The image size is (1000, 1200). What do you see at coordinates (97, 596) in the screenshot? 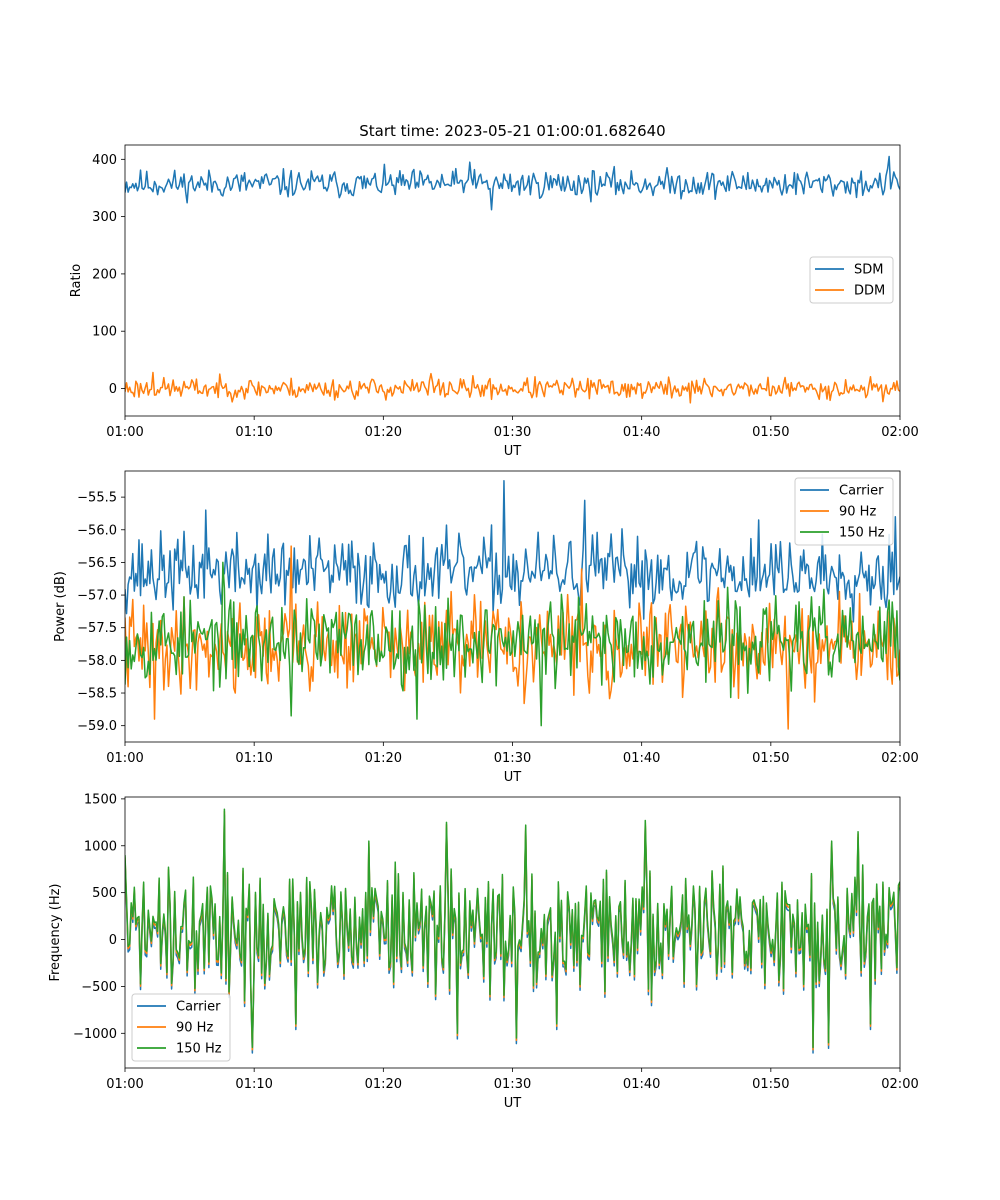
I see `y-tick-label: −57.0` at bounding box center [97, 596].